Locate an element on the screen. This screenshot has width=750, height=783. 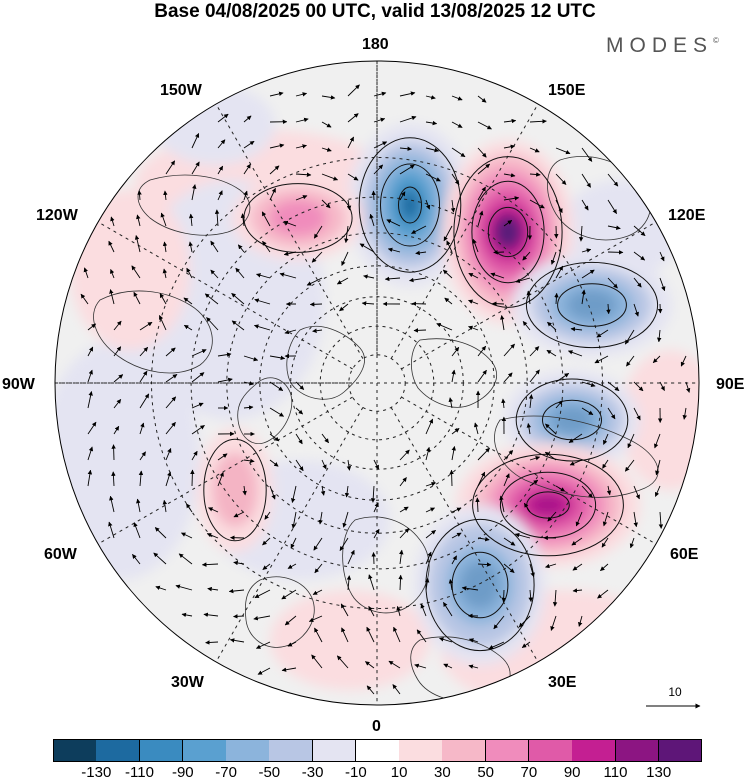
copyright-mark: © is located at coordinates (716, 40).